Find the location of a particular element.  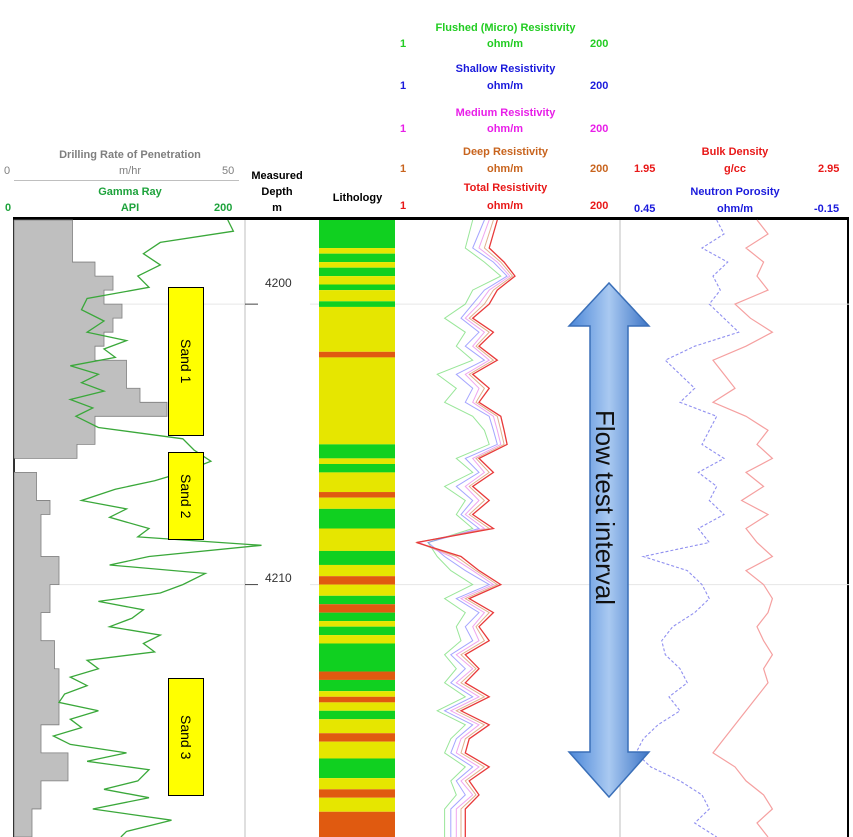

flow-test-label: Flow test interval is located at coordinates (605, 508).